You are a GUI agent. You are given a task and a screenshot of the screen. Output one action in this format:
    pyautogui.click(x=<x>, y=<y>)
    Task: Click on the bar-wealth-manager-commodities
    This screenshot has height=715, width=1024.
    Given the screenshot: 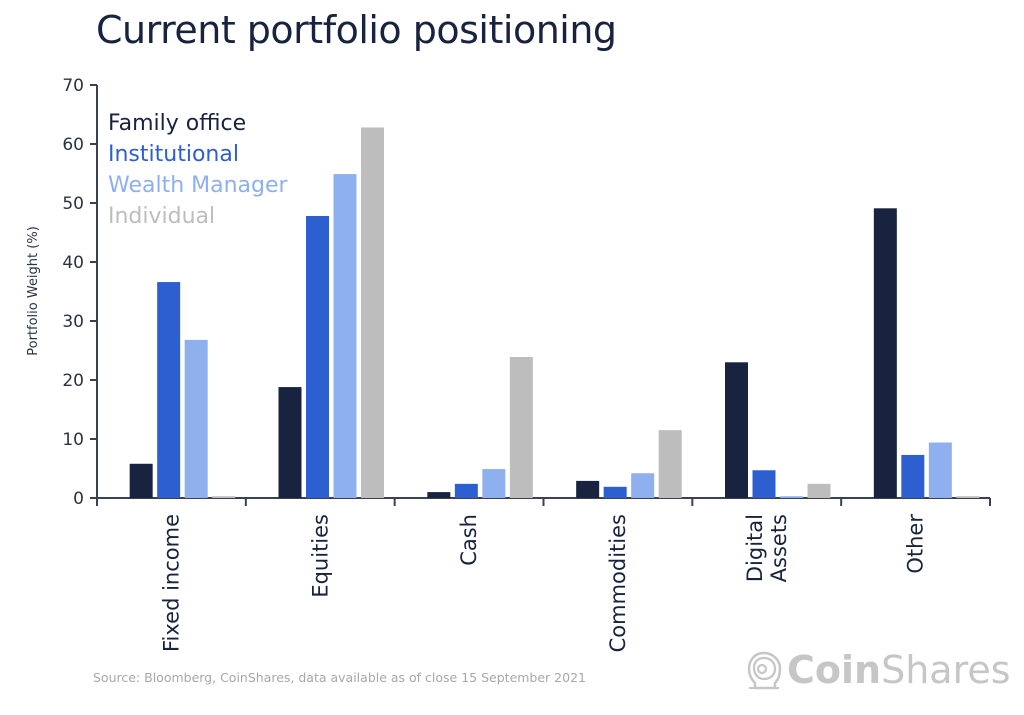 What is the action you would take?
    pyautogui.click(x=643, y=485)
    